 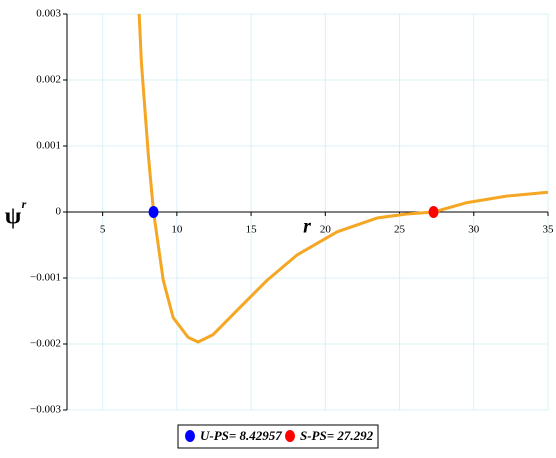 What do you see at coordinates (326, 230) in the screenshot?
I see `x-tick-label: 20` at bounding box center [326, 230].